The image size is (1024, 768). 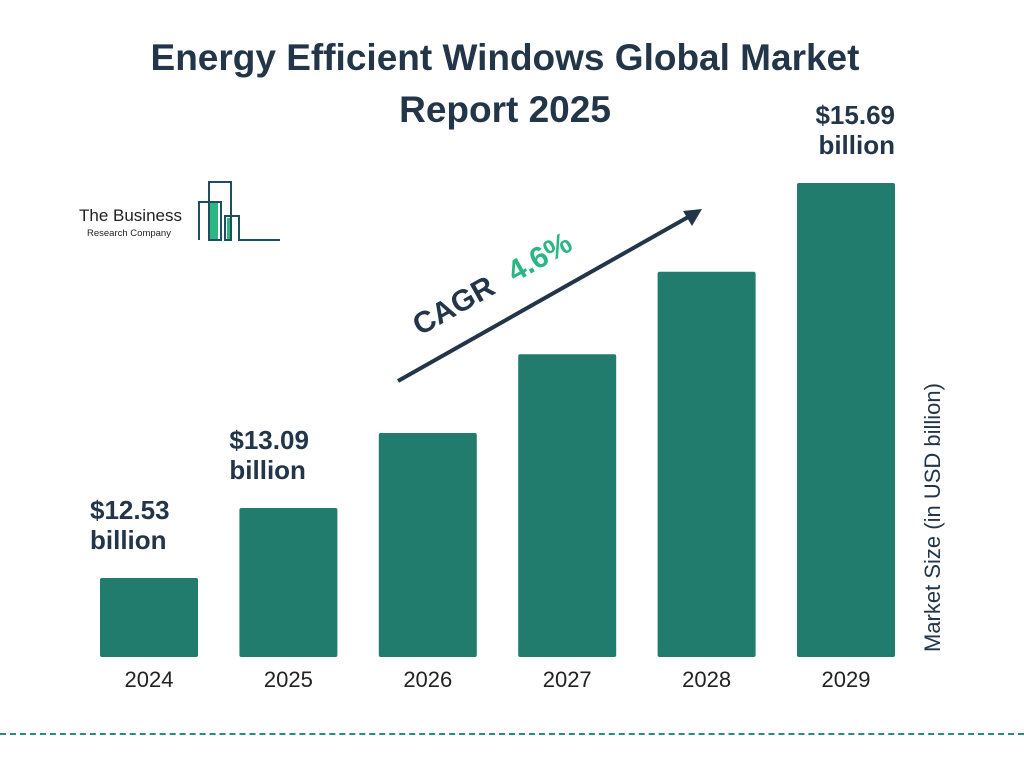 I want to click on cagr-value: 4.6%, so click(x=540, y=257).